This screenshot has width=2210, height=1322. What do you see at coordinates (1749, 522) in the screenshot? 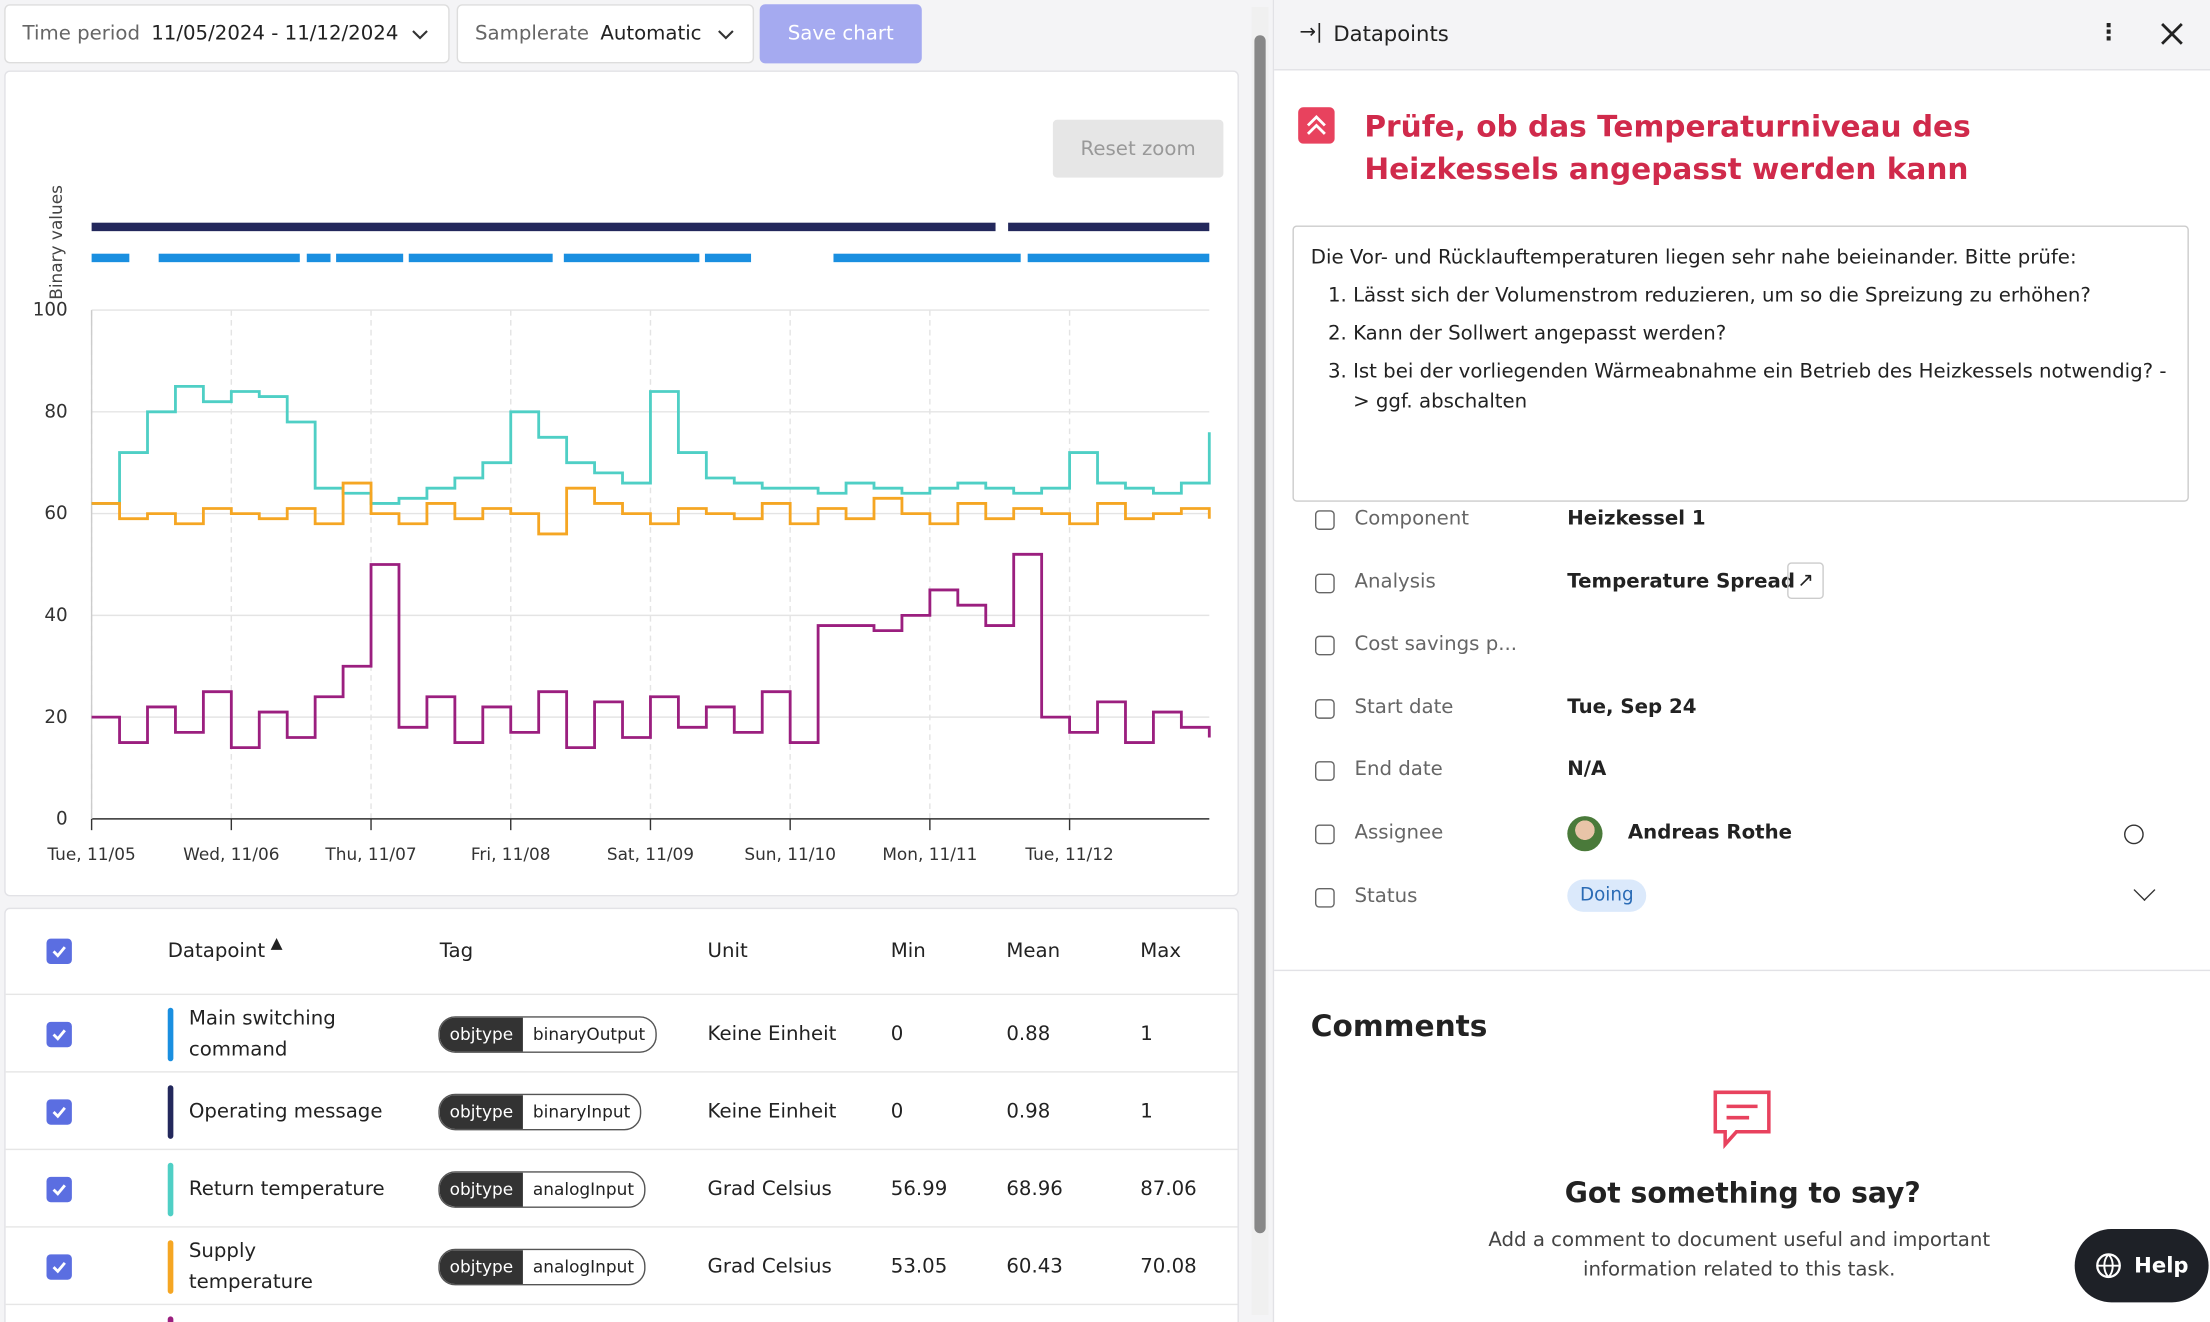
I see `property: Component Heizkessel 1` at bounding box center [1749, 522].